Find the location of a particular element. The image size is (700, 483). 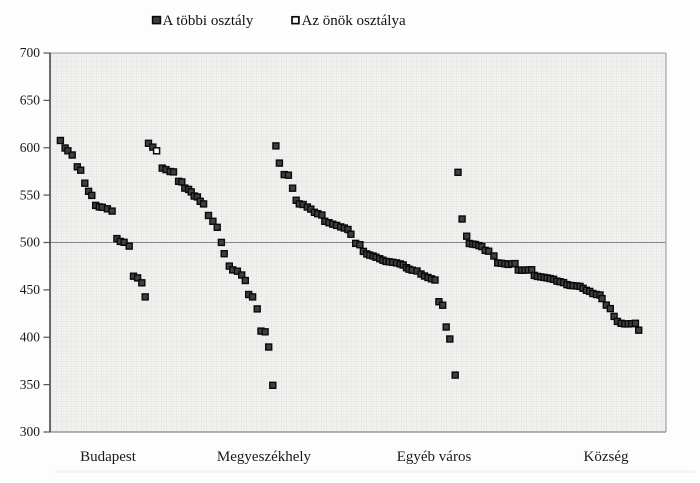

svg-text: Megyeszékhely is located at coordinates (264, 457).